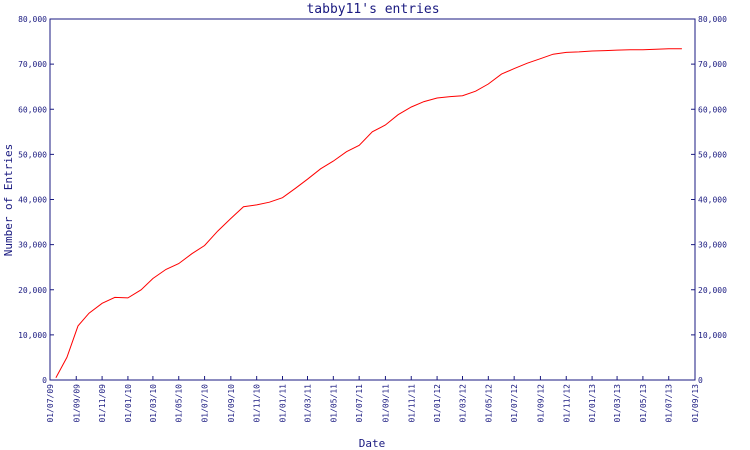 This screenshot has height=450, width=750. Describe the element at coordinates (372, 9) in the screenshot. I see `chart-title: tabby11's entries` at that location.